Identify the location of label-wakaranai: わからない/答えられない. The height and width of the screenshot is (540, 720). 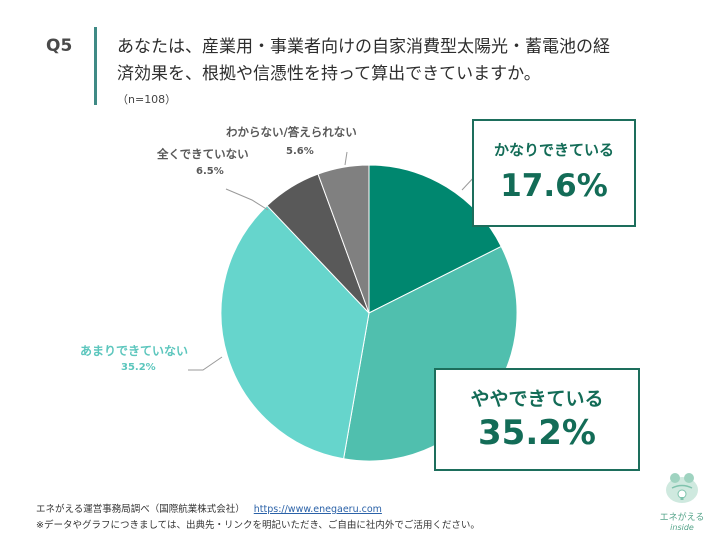
(291, 132).